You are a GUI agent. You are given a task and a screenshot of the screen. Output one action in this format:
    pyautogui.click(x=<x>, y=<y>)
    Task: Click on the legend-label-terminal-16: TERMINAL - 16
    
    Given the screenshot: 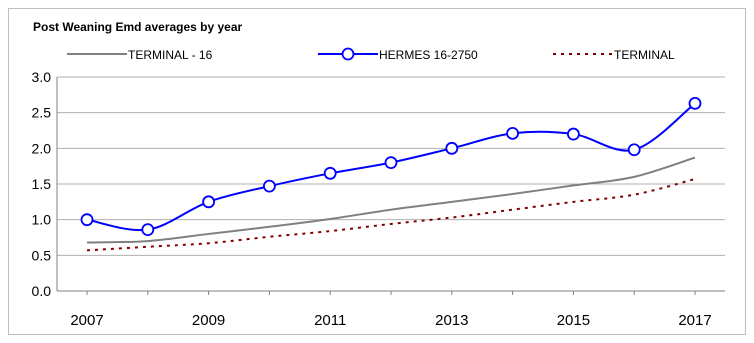 What is the action you would take?
    pyautogui.click(x=170, y=55)
    